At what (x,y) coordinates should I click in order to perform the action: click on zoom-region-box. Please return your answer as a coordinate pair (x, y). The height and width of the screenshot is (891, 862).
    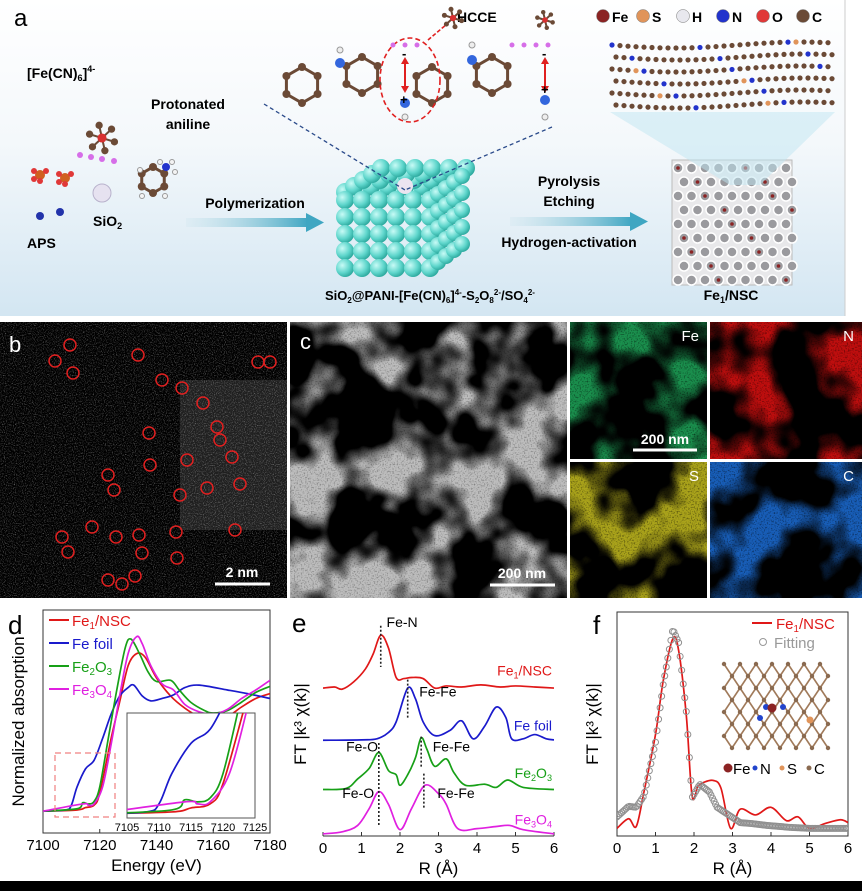
    Looking at the image, I should click on (85, 785).